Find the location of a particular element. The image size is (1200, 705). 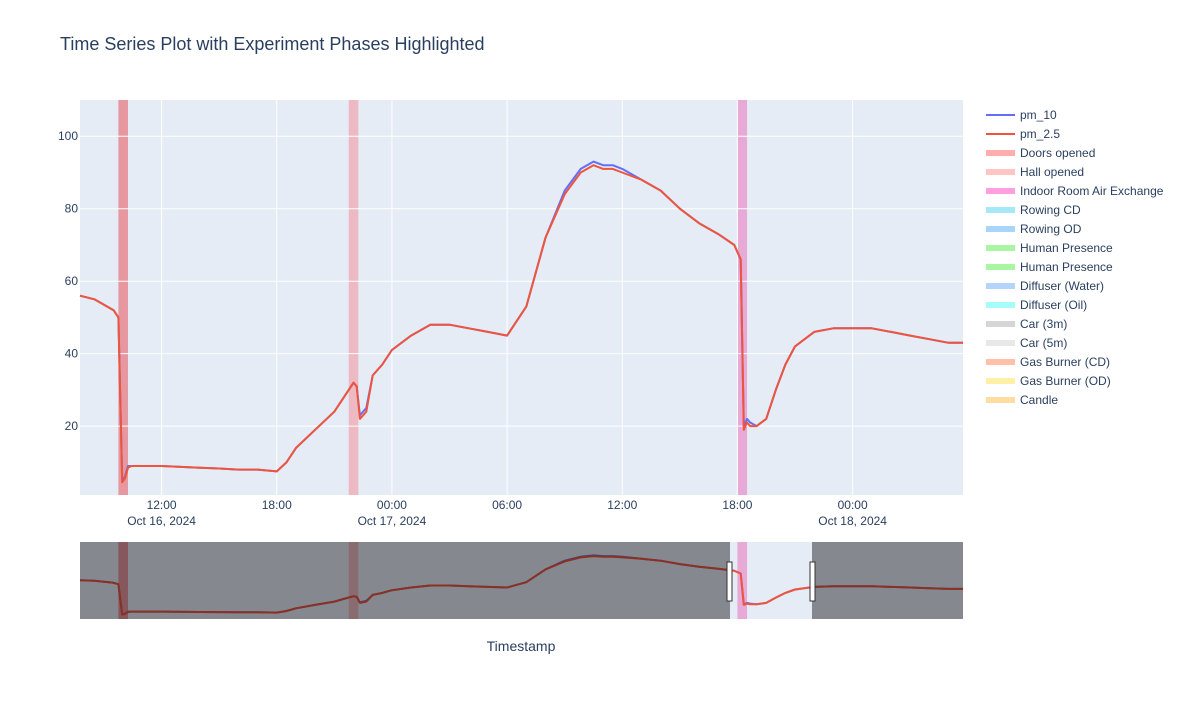

legend-item: Rowing CD is located at coordinates (1033, 210).